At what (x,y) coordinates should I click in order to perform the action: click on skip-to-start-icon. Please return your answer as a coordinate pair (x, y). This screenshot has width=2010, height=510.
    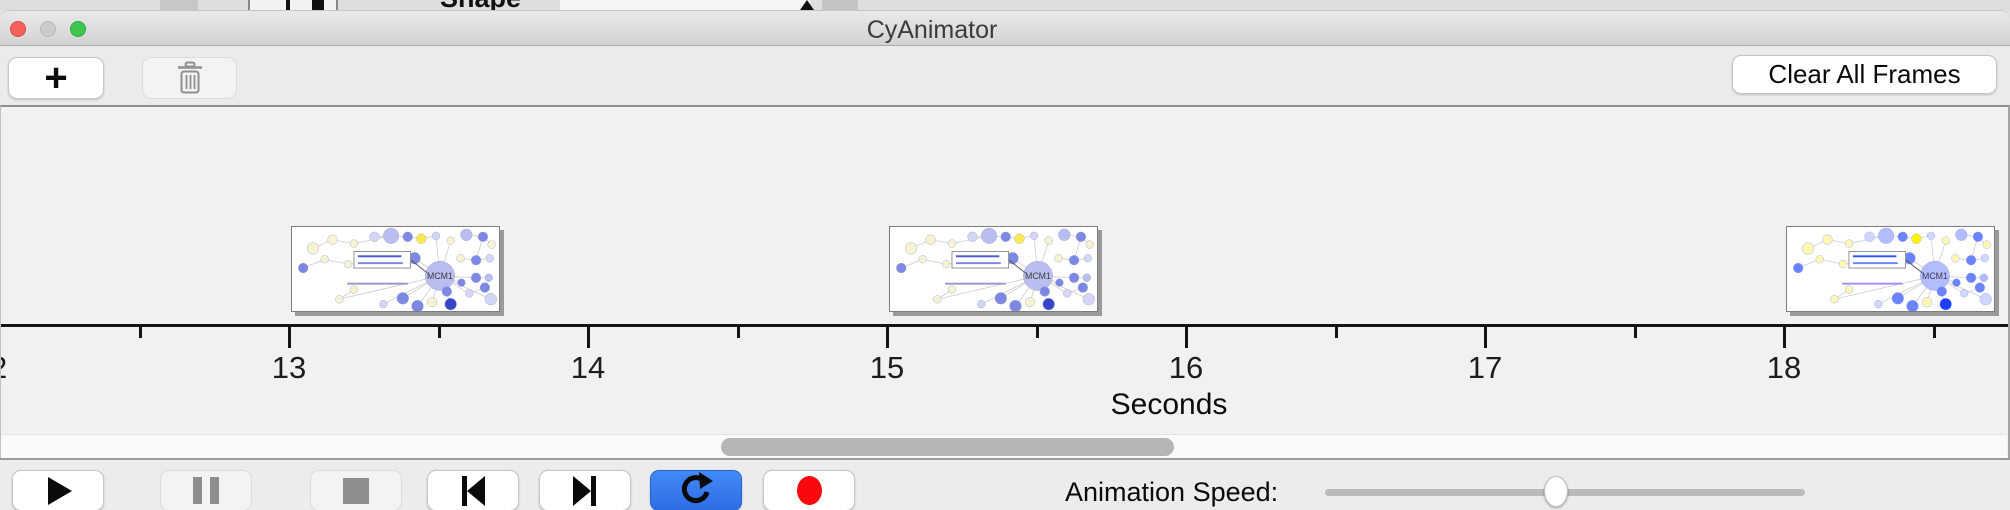
    Looking at the image, I should click on (473, 490).